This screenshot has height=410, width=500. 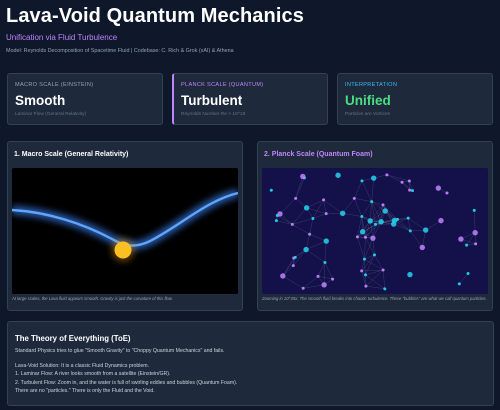 I want to click on page-subtitle: Unification via Fluid Turbulence, so click(x=62, y=37).